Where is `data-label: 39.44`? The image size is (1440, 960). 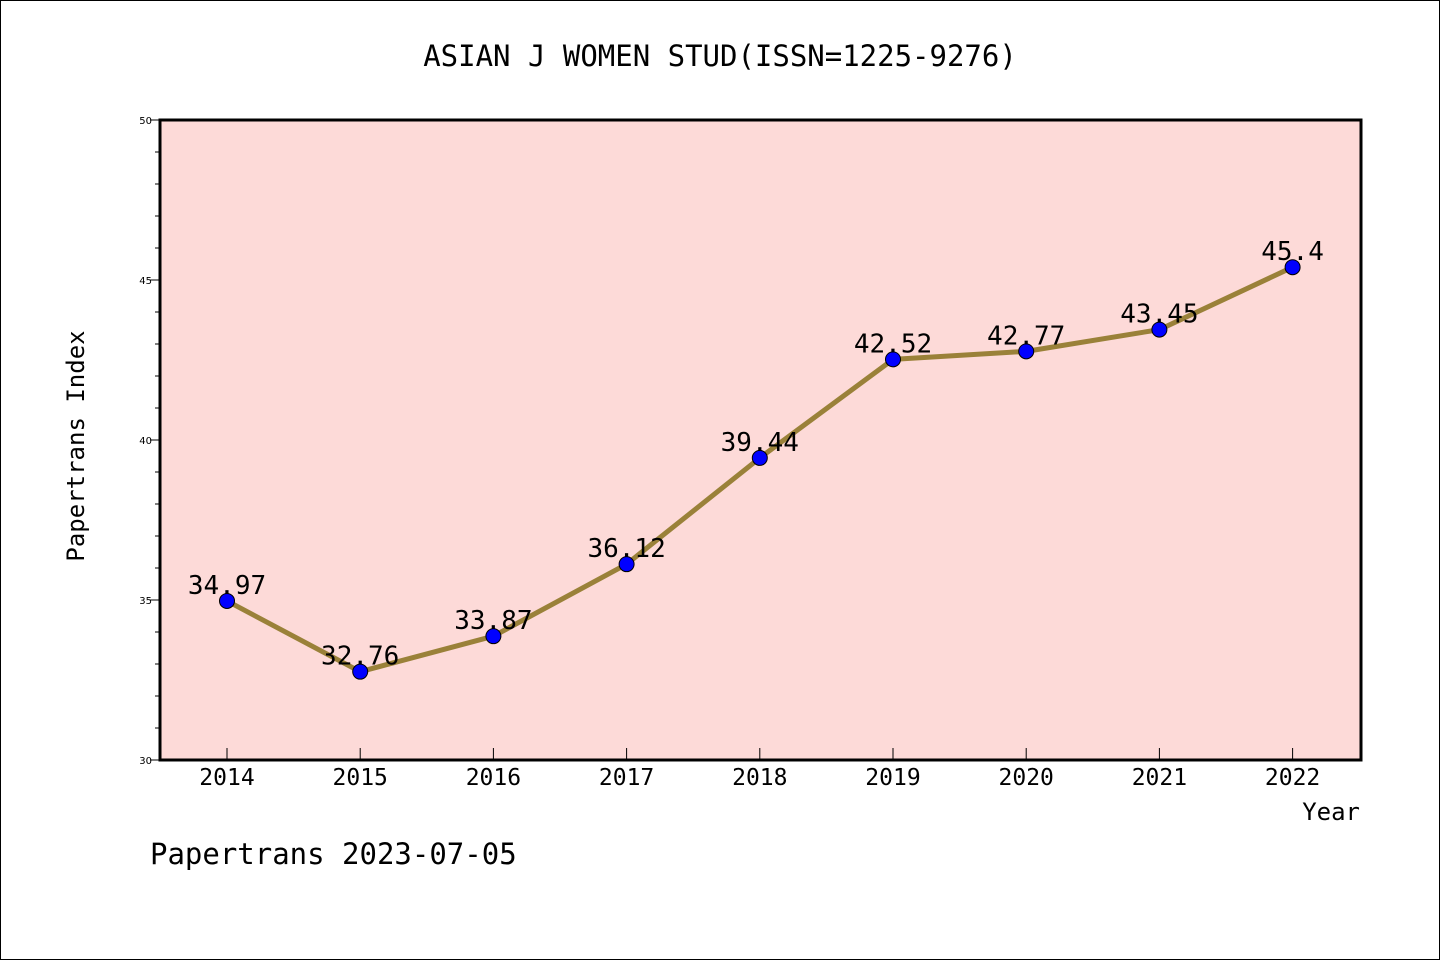 data-label: 39.44 is located at coordinates (760, 443).